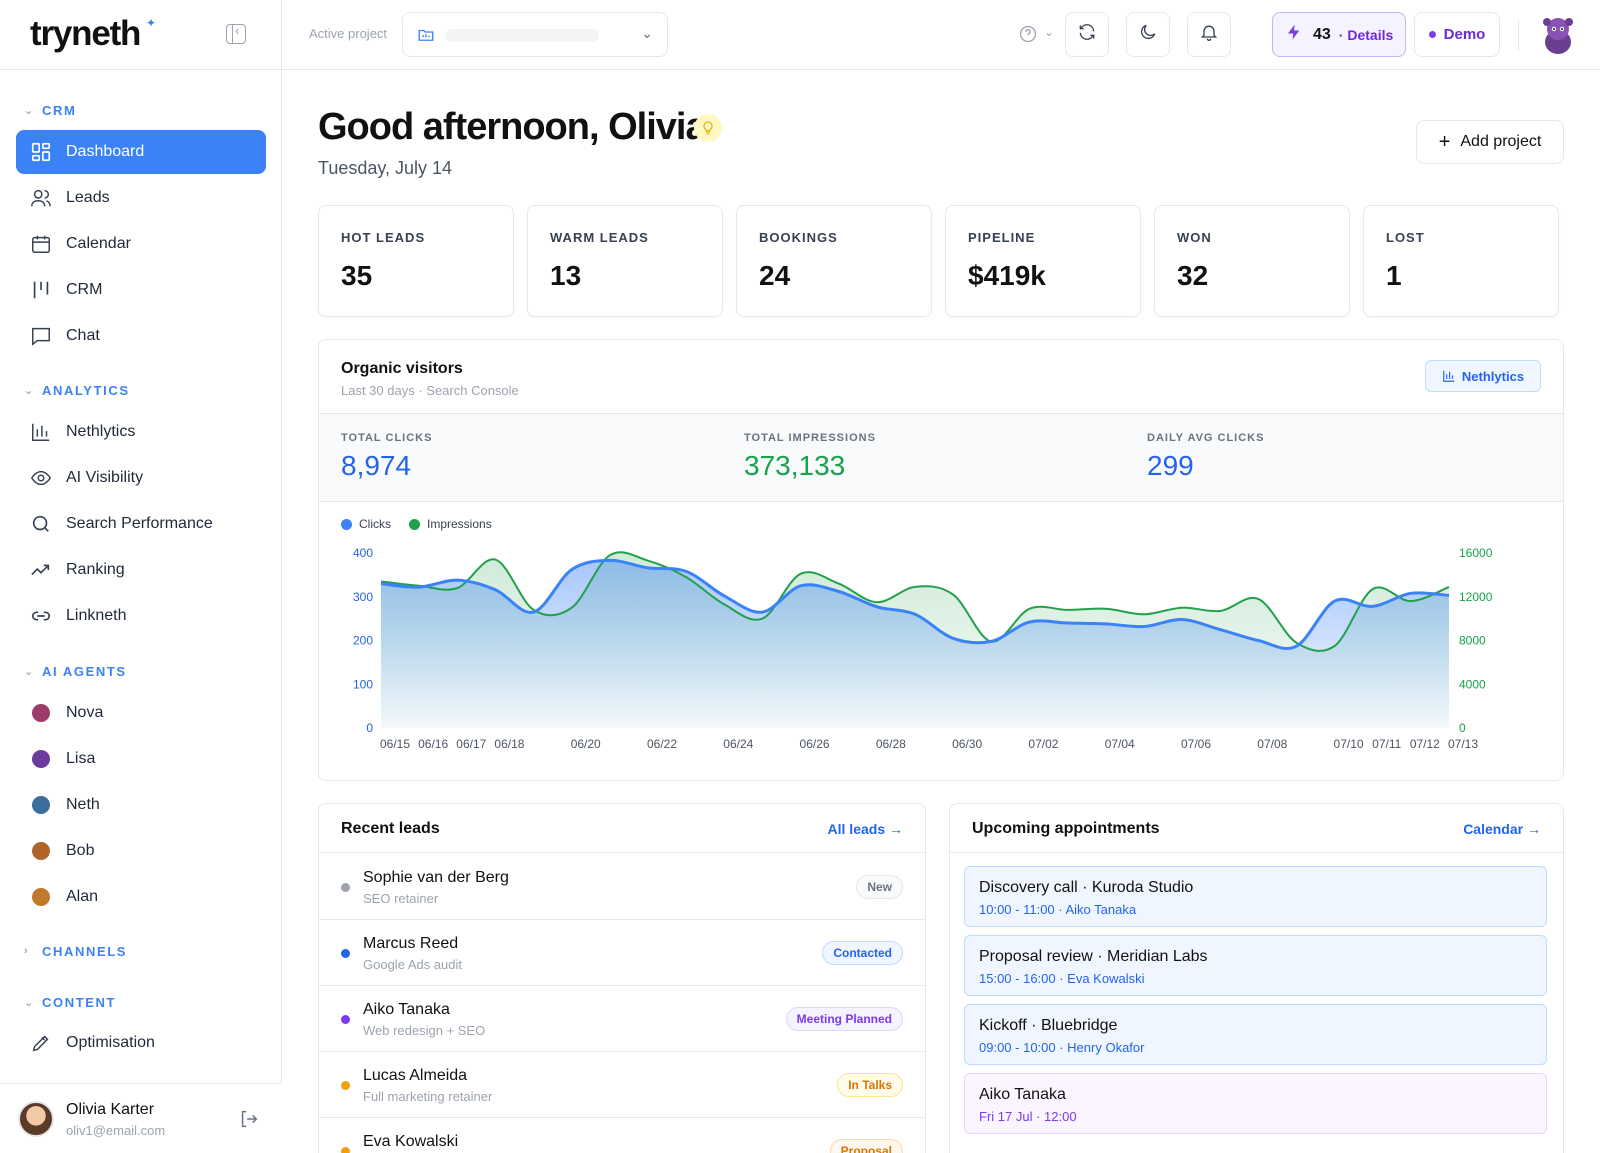 The height and width of the screenshot is (1153, 1600). What do you see at coordinates (1093, 956) in the screenshot?
I see `appointment-title: Proposal review · Meridian Labs` at bounding box center [1093, 956].